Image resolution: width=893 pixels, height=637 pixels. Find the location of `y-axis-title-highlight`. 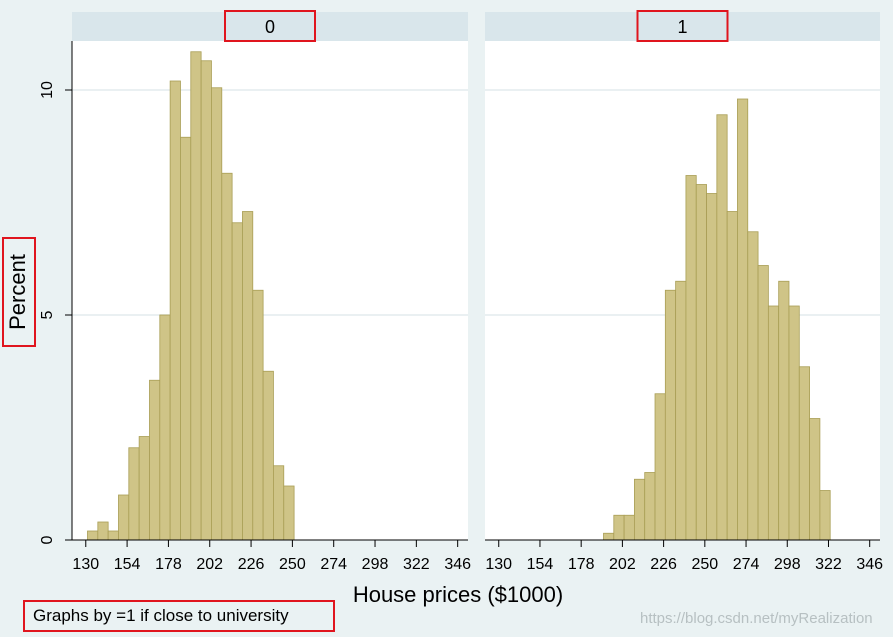

y-axis-title-highlight is located at coordinates (19, 292).